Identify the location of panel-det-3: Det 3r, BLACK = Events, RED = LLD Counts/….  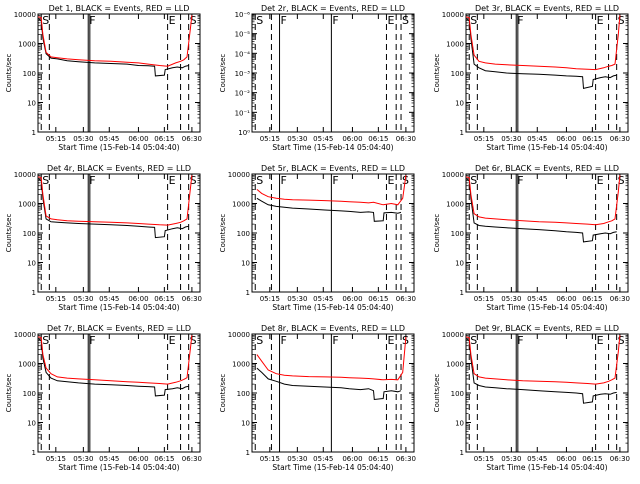
(531, 78).